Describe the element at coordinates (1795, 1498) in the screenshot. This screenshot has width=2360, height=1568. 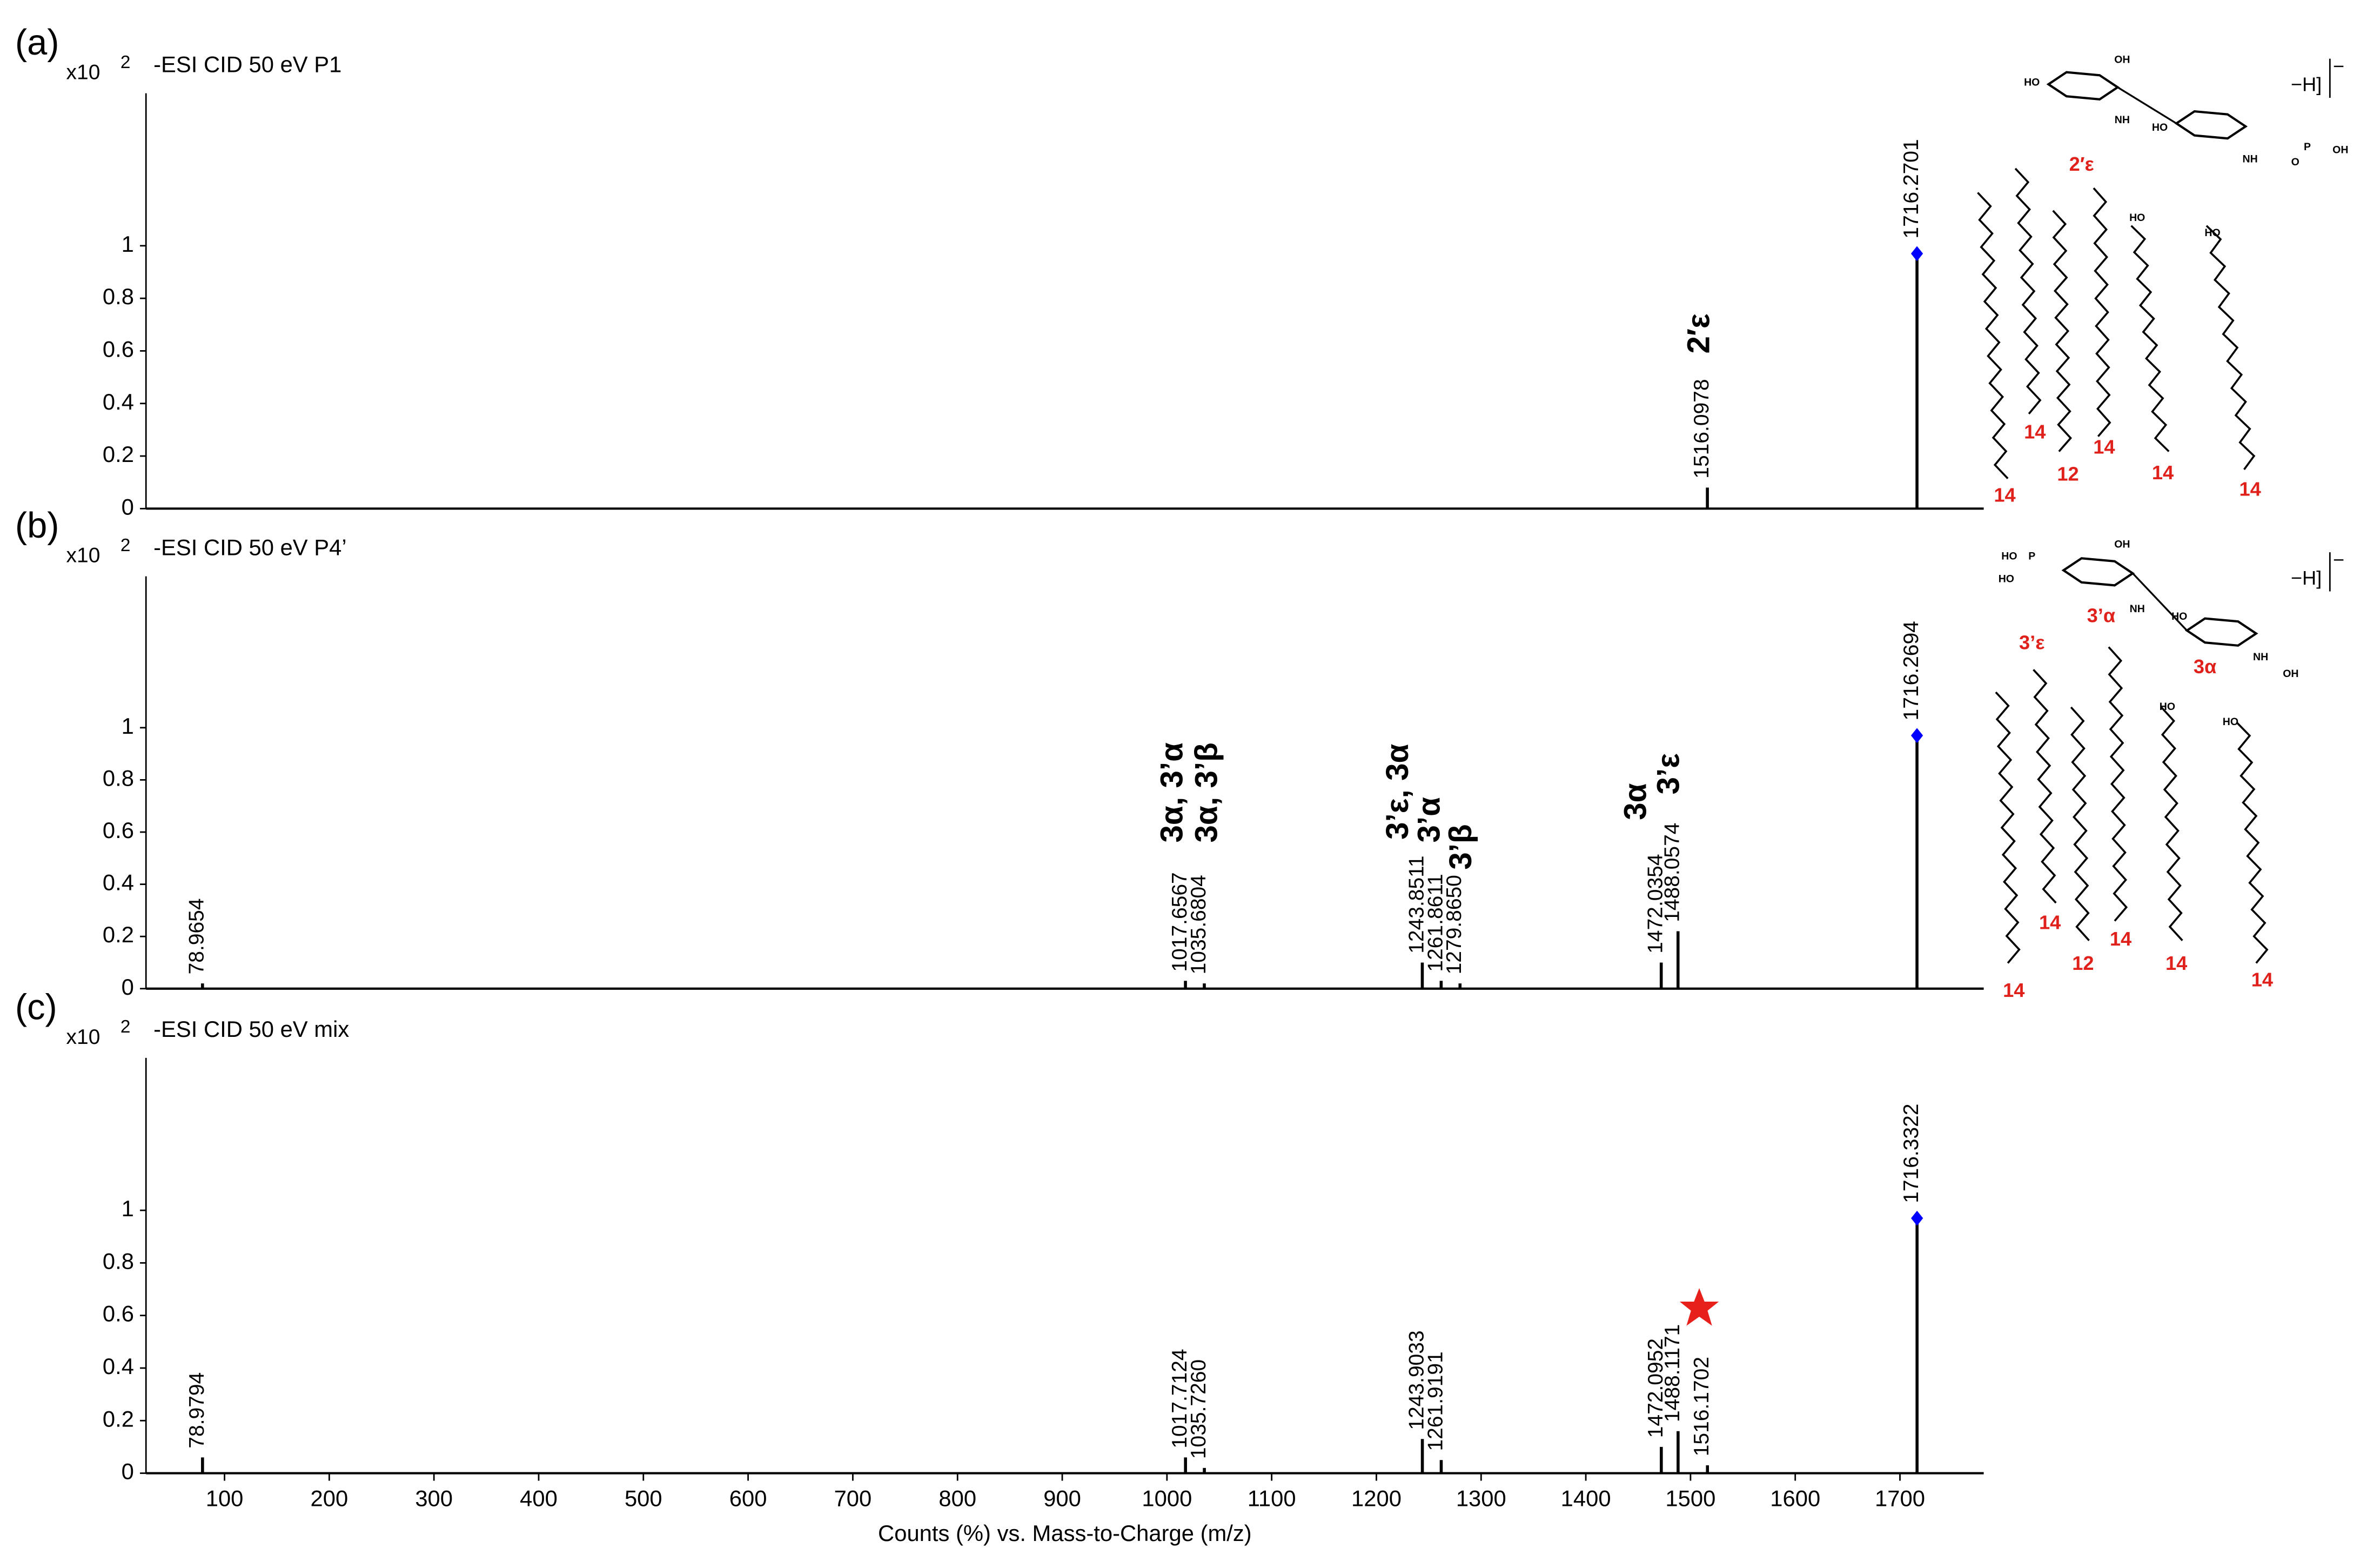
I see `x-tick-label: 1600` at that location.